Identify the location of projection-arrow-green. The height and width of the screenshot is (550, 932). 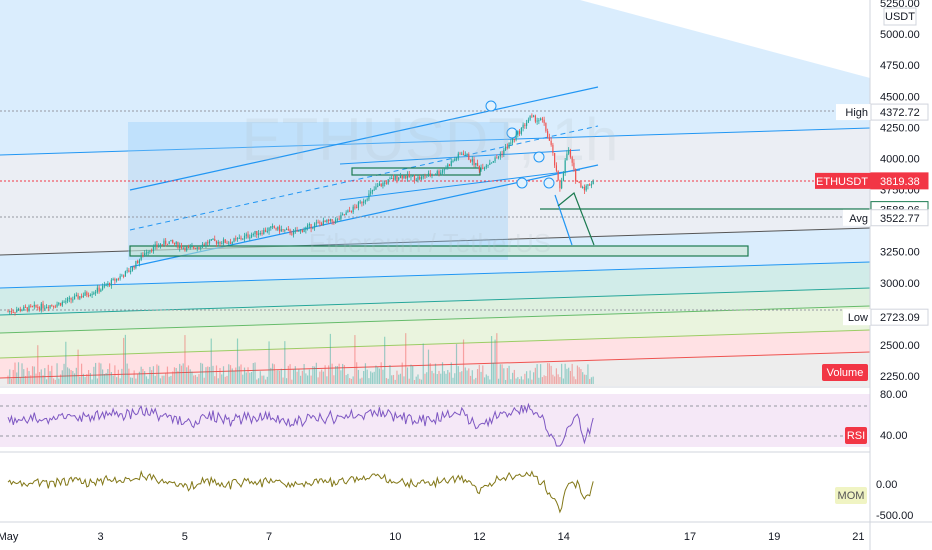
(576, 219).